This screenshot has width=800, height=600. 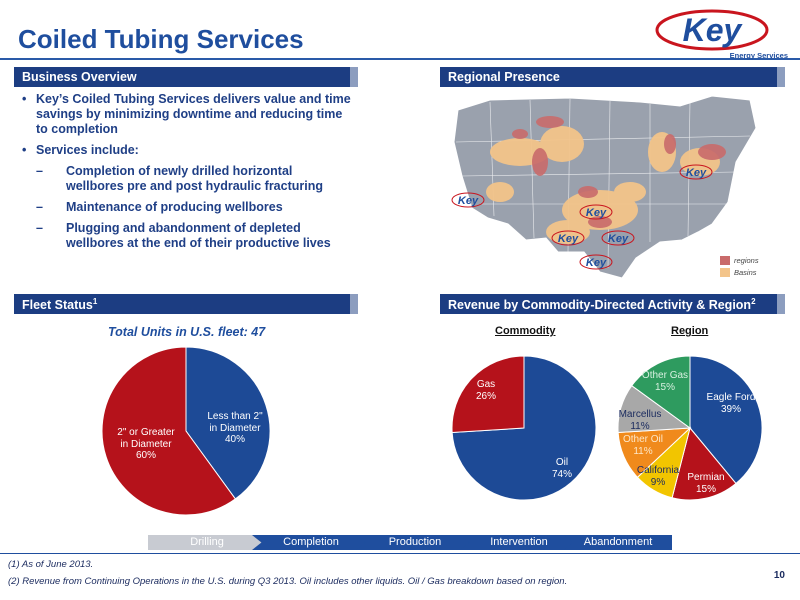 I want to click on fleet-pie-chart, so click(x=186, y=431).